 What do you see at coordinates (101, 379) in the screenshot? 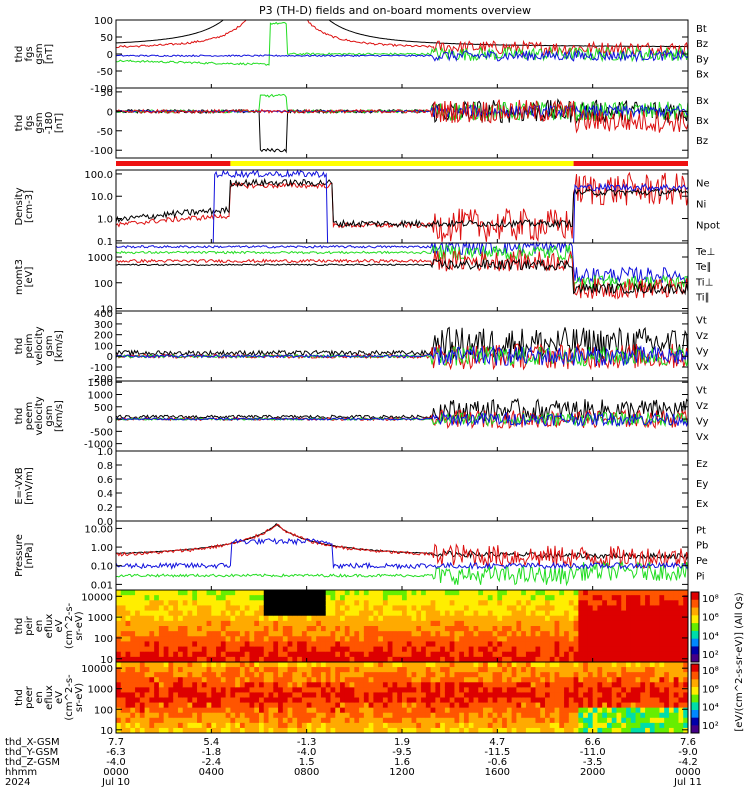
I see `y-tick-label: -200` at bounding box center [101, 379].